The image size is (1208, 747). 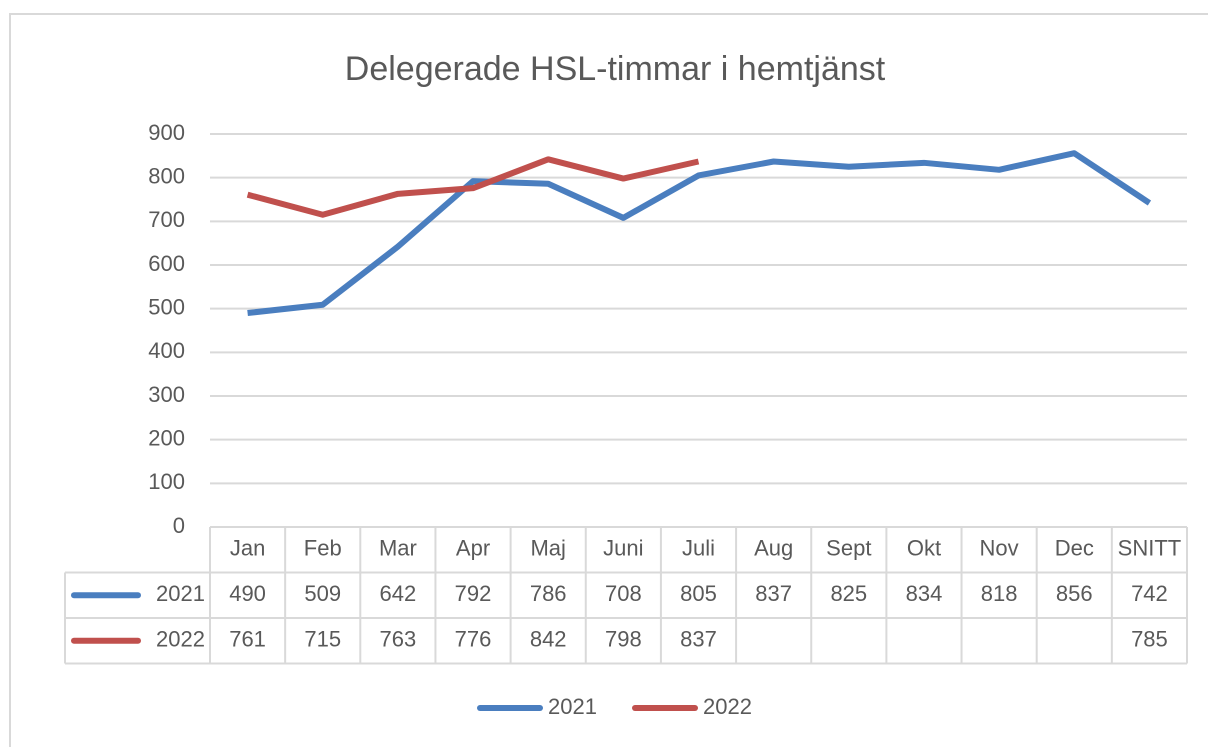 What do you see at coordinates (548, 593) in the screenshot?
I see `table-value: 786` at bounding box center [548, 593].